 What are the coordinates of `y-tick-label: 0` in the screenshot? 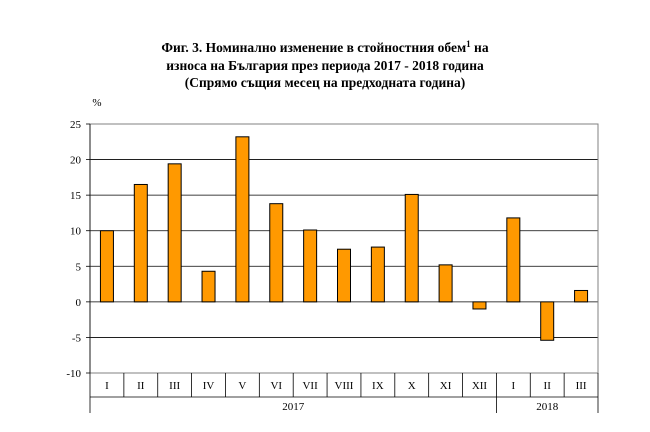 It's located at (79, 303).